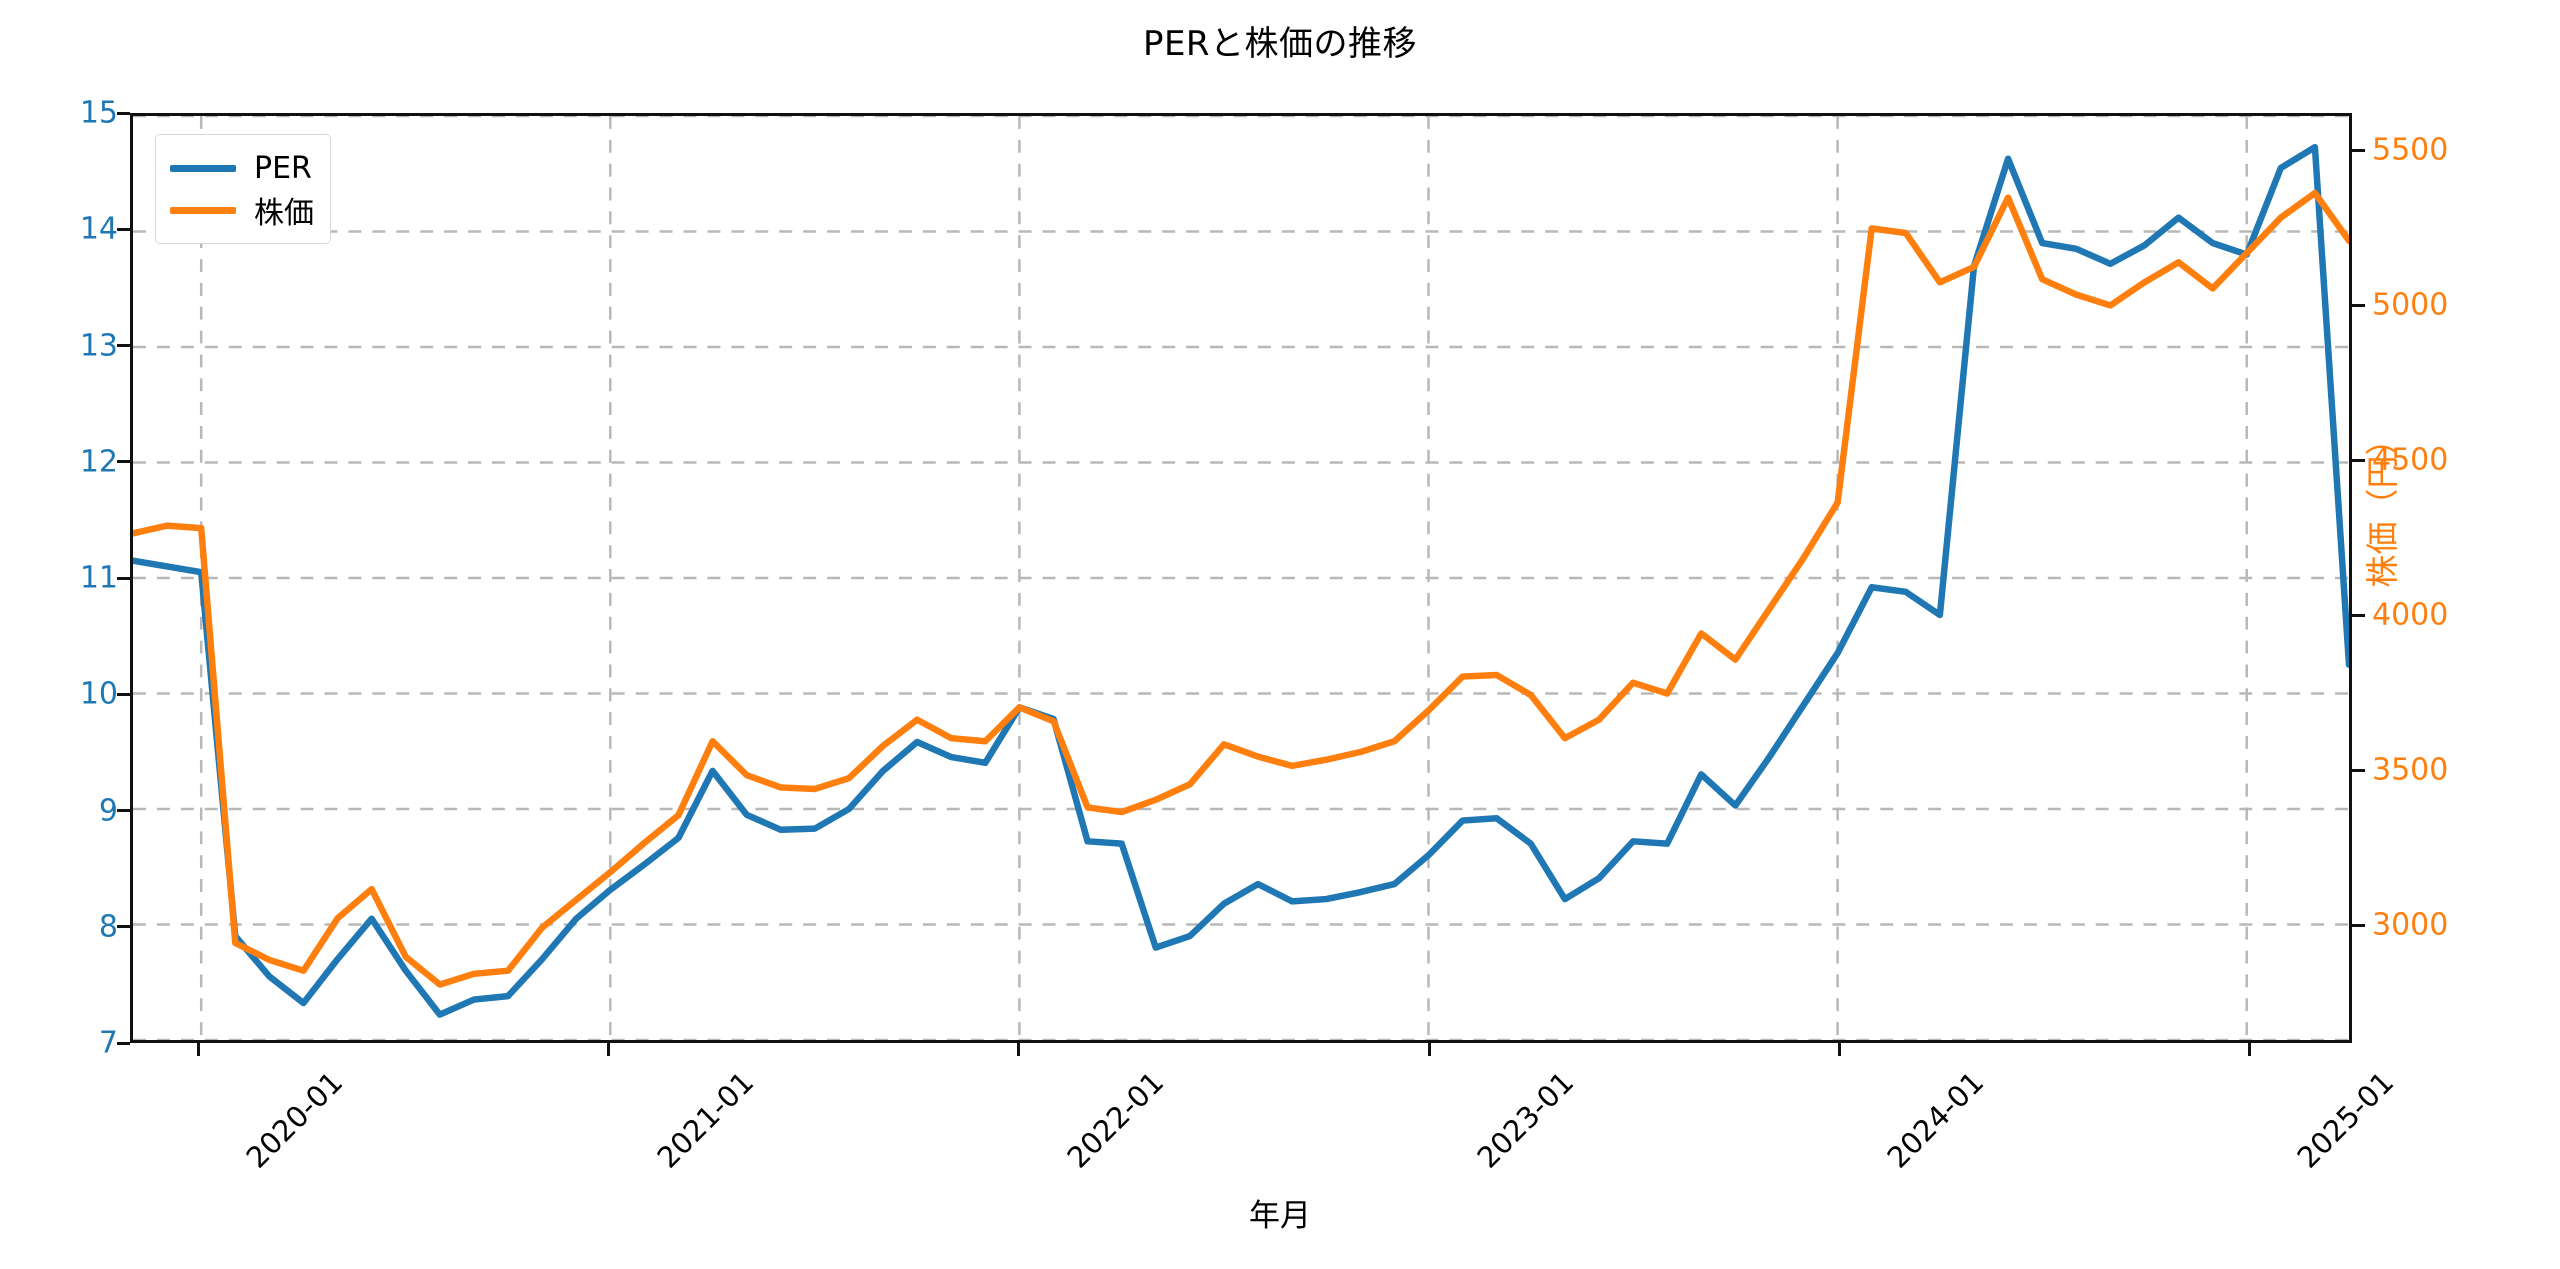 The image size is (2560, 1269). Describe the element at coordinates (2410, 925) in the screenshot. I see `y-axis-right-tick-label: 3000` at that location.